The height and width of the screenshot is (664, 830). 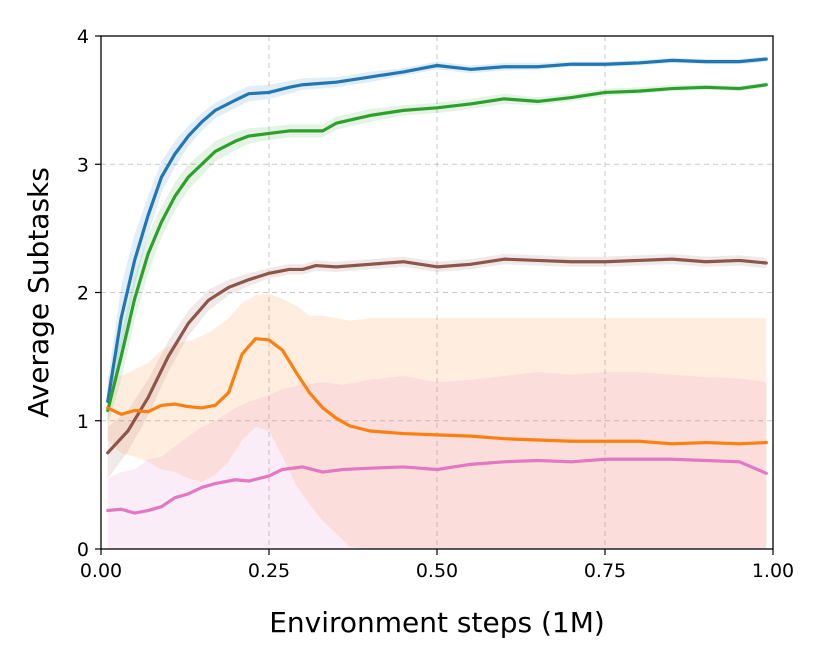 I want to click on series-3-line, so click(x=437, y=391).